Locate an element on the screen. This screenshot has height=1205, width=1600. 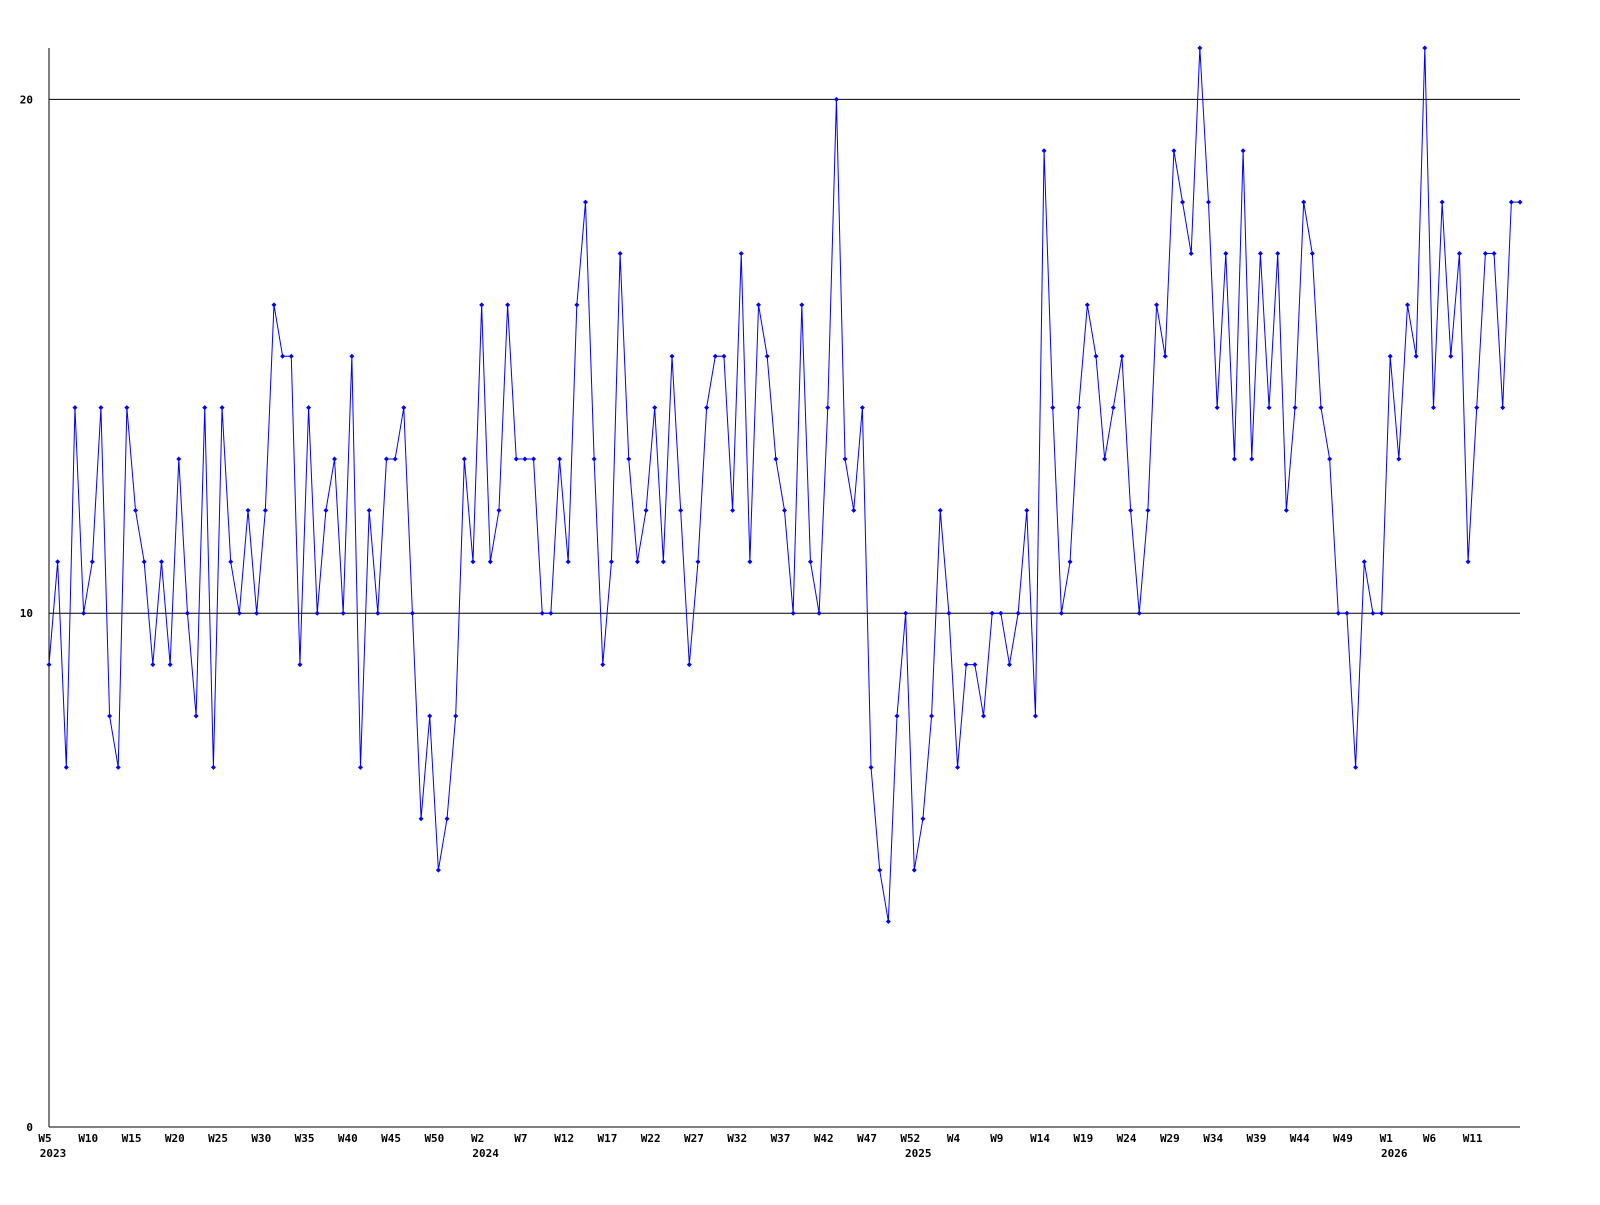
x-tick-label: W44 is located at coordinates (1300, 1138).